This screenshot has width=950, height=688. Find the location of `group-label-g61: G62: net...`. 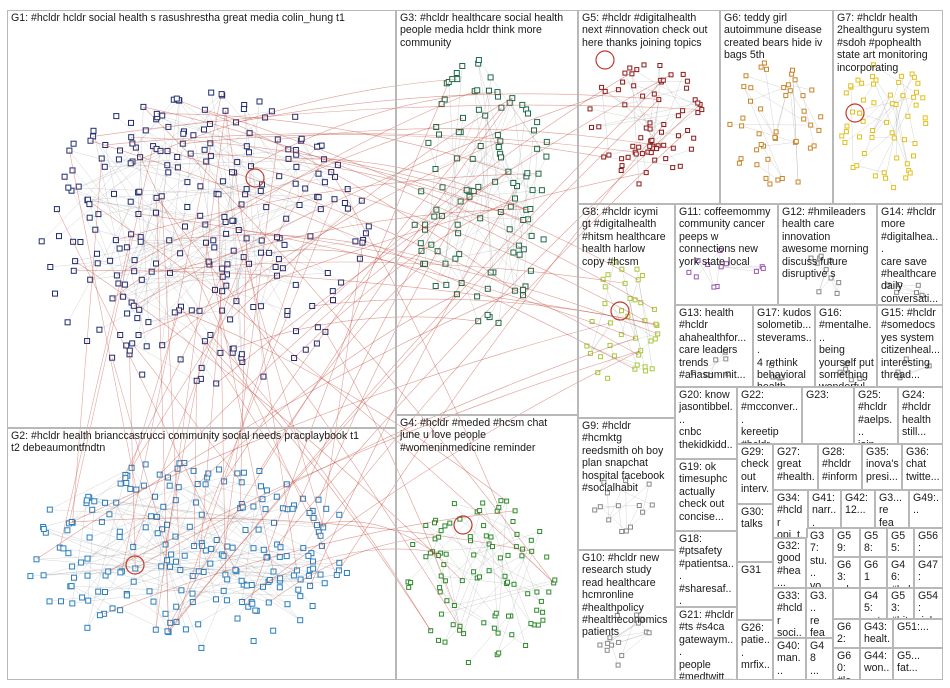

group-label-g61: G62: net... is located at coordinates (846, 634).